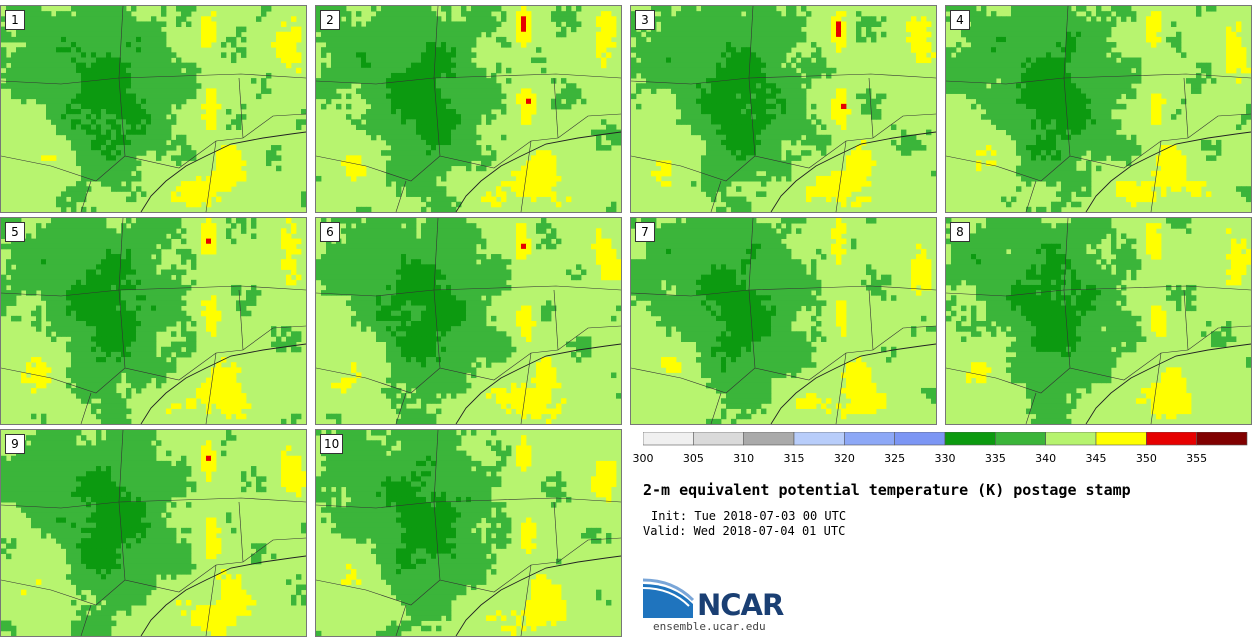 This screenshot has width=1260, height=637. What do you see at coordinates (330, 20) in the screenshot?
I see `member-number-label: 2` at bounding box center [330, 20].